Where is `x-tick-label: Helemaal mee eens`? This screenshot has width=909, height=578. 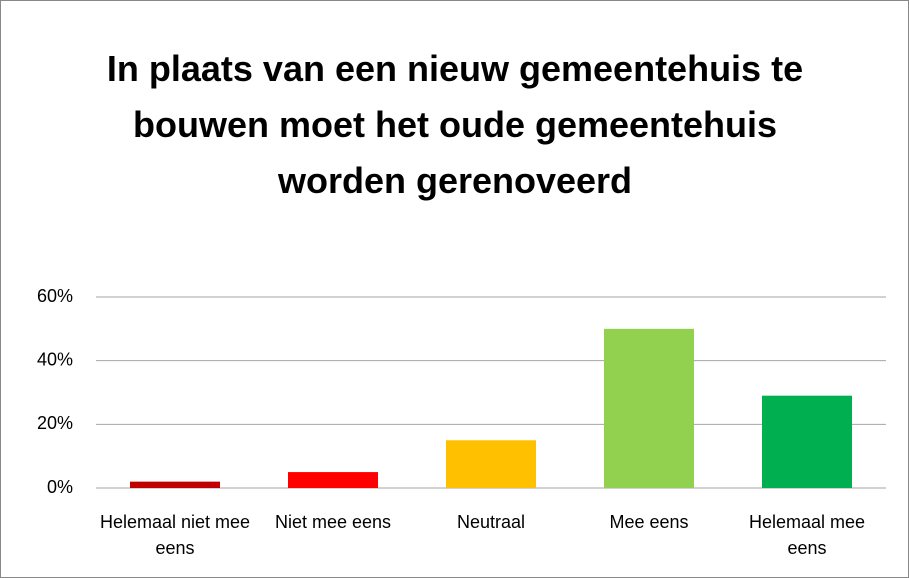
x-tick-label: Helemaal mee eens is located at coordinates (807, 535).